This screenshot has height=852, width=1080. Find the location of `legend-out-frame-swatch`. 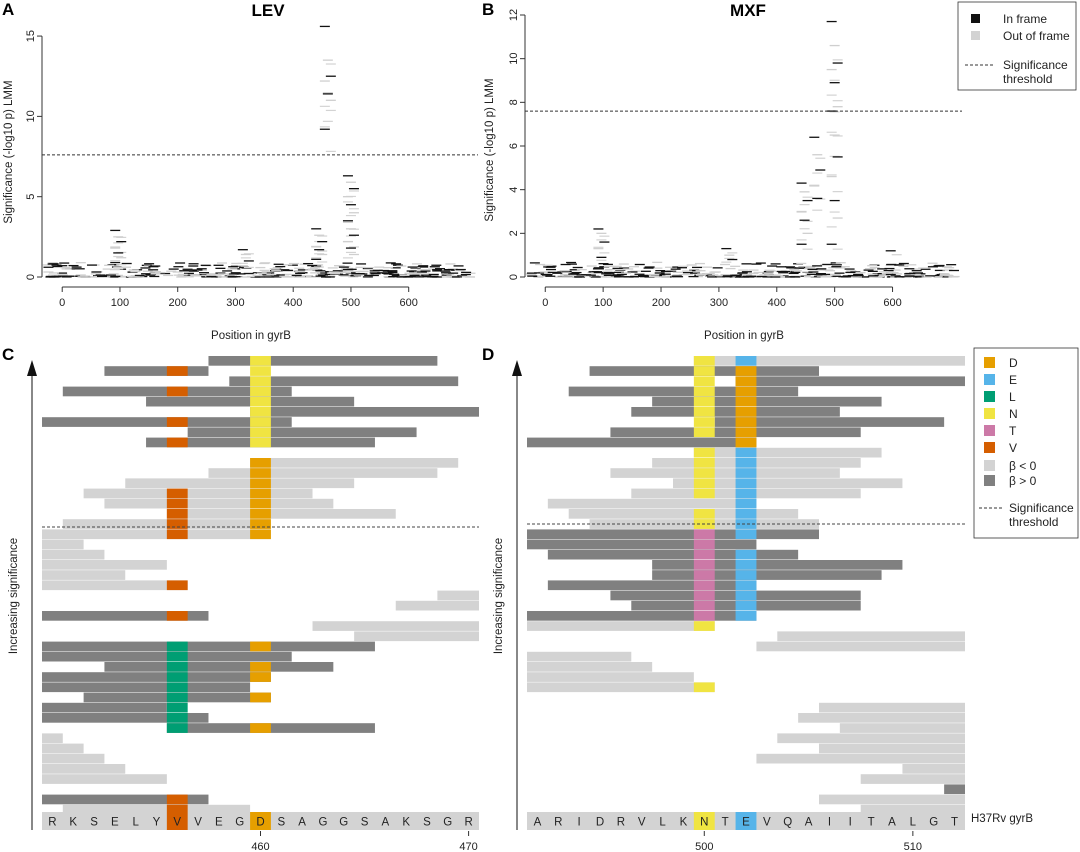

legend-out-frame-swatch is located at coordinates (975, 35).